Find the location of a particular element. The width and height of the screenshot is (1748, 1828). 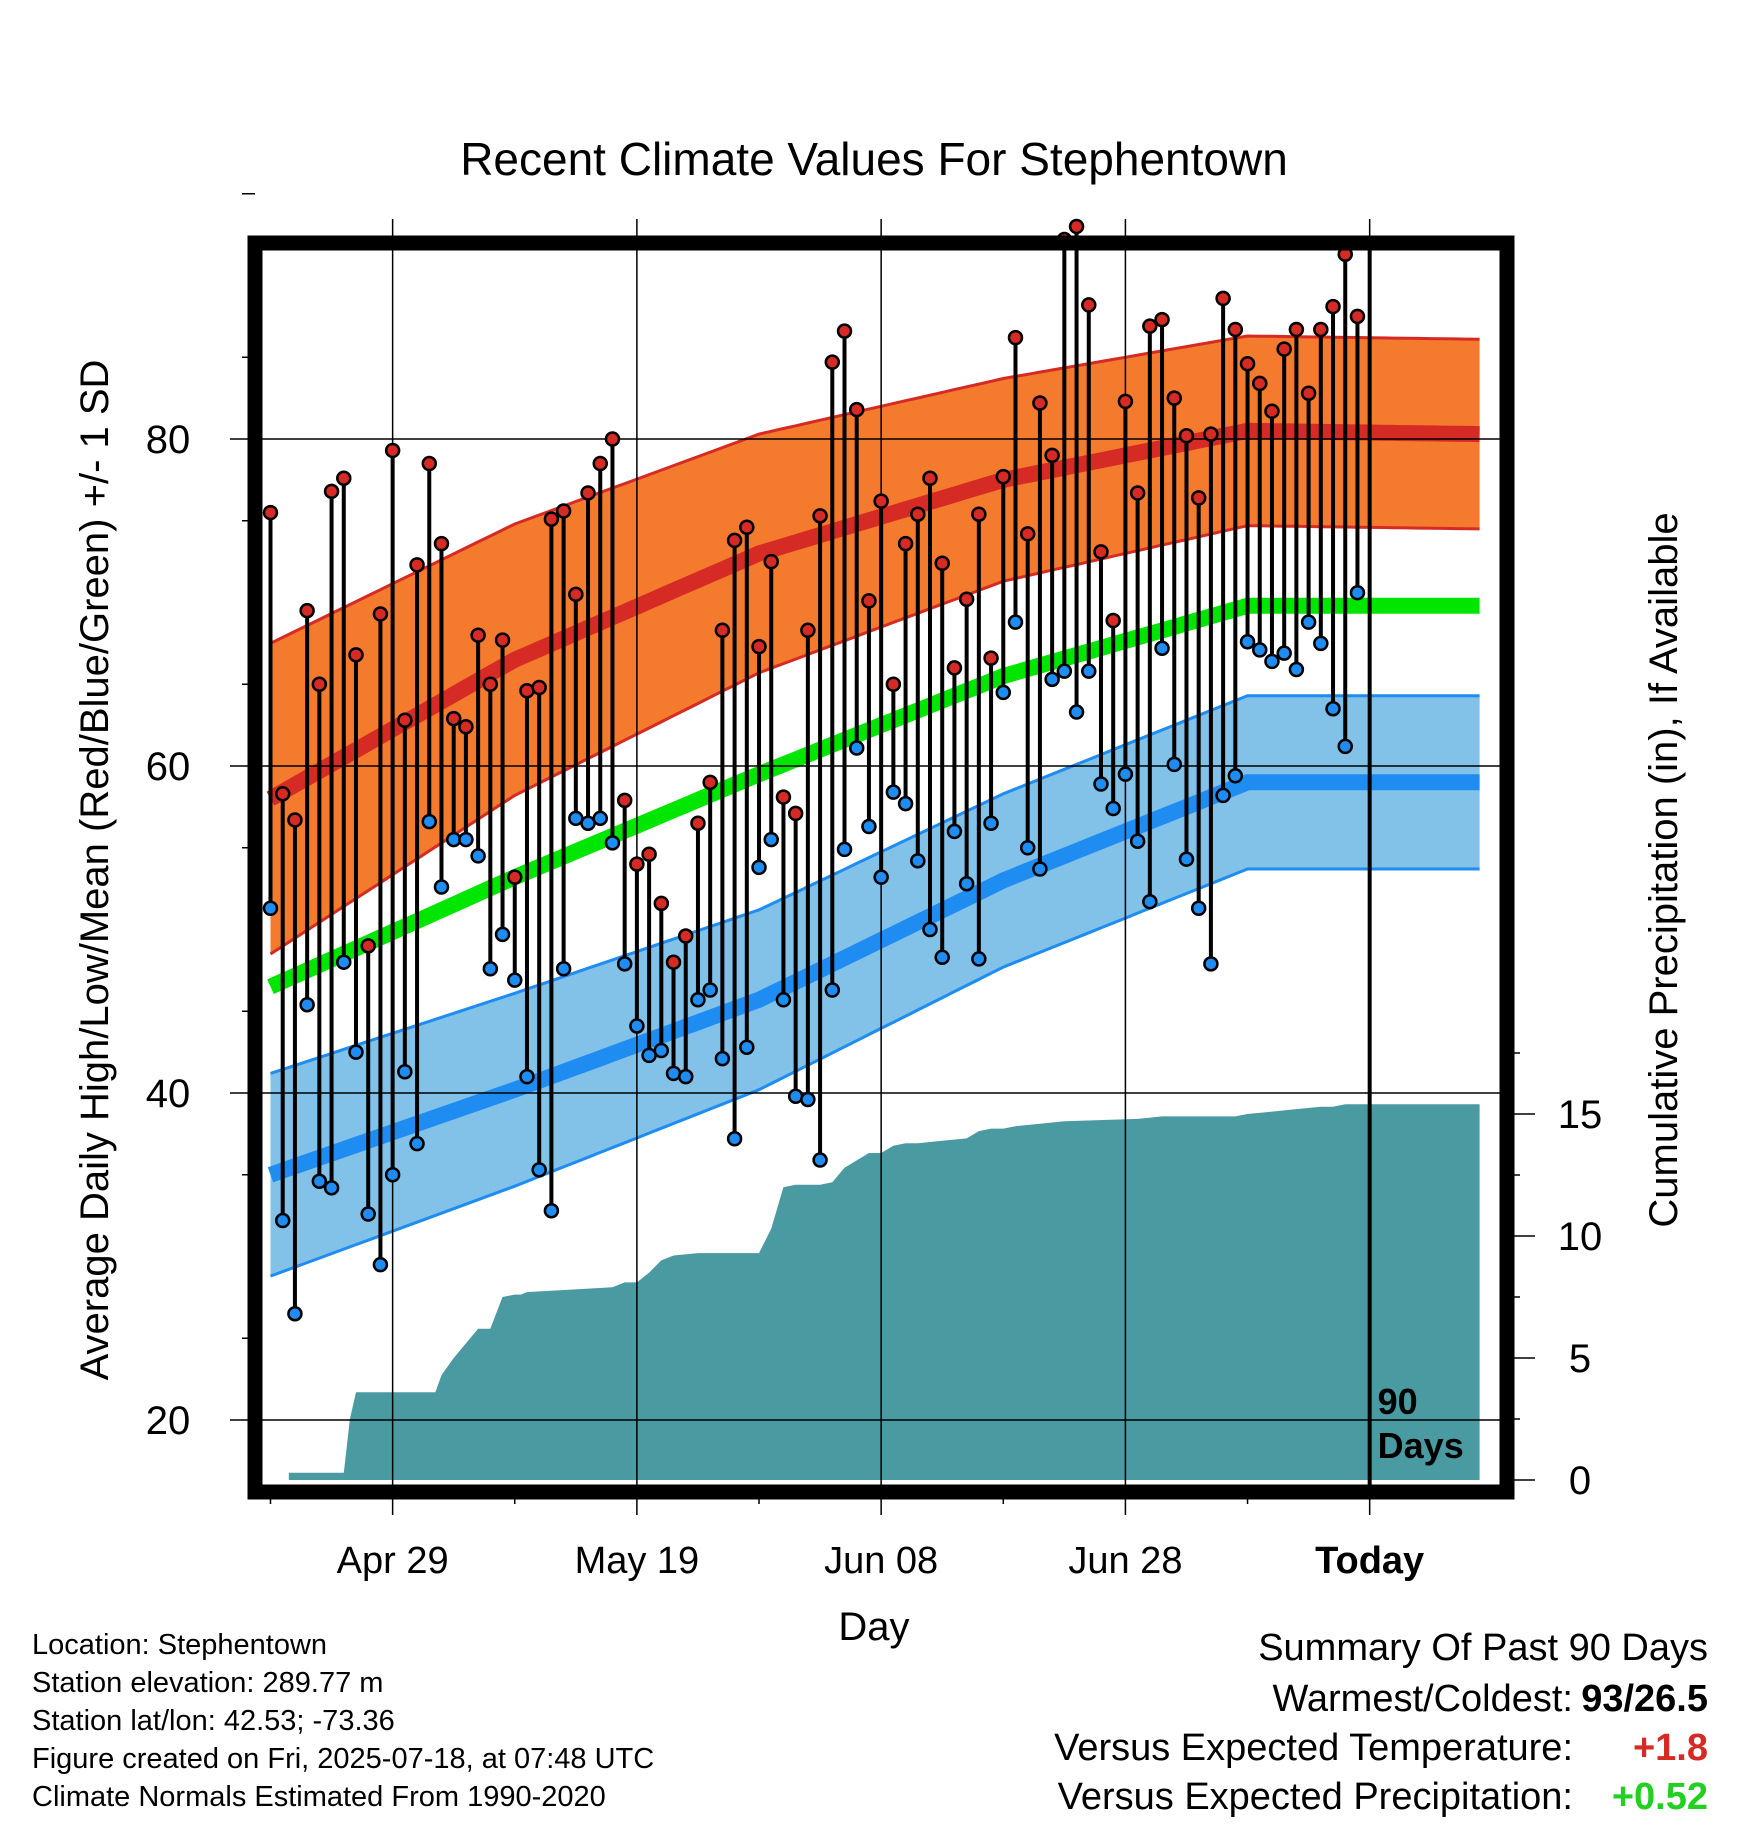

y2-tick-label: 5 is located at coordinates (1580, 1359).